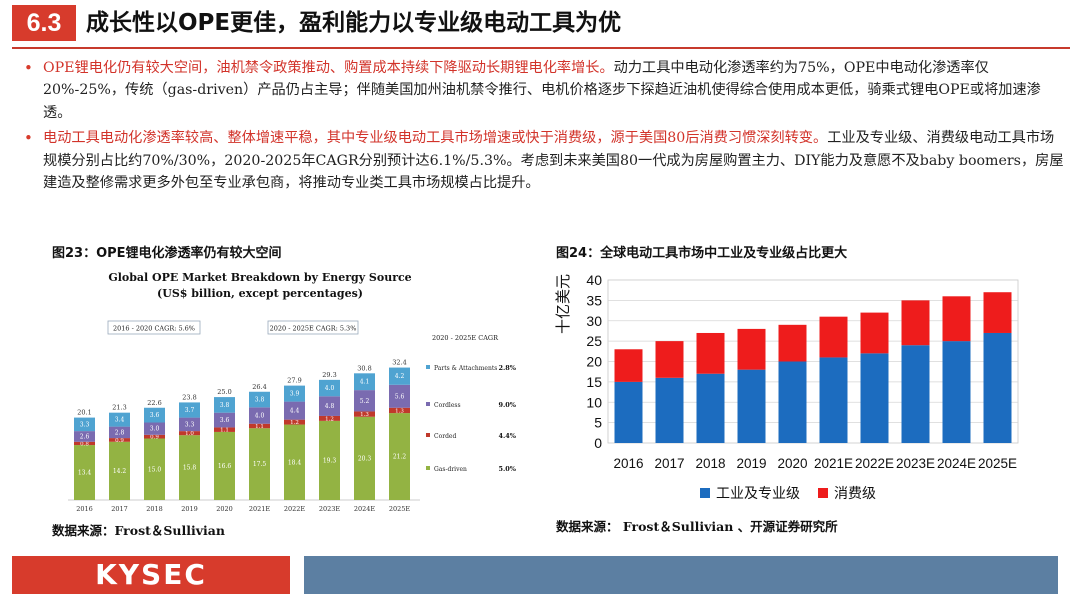  What do you see at coordinates (445, 436) in the screenshot?
I see `legend-label: Corded` at bounding box center [445, 436].